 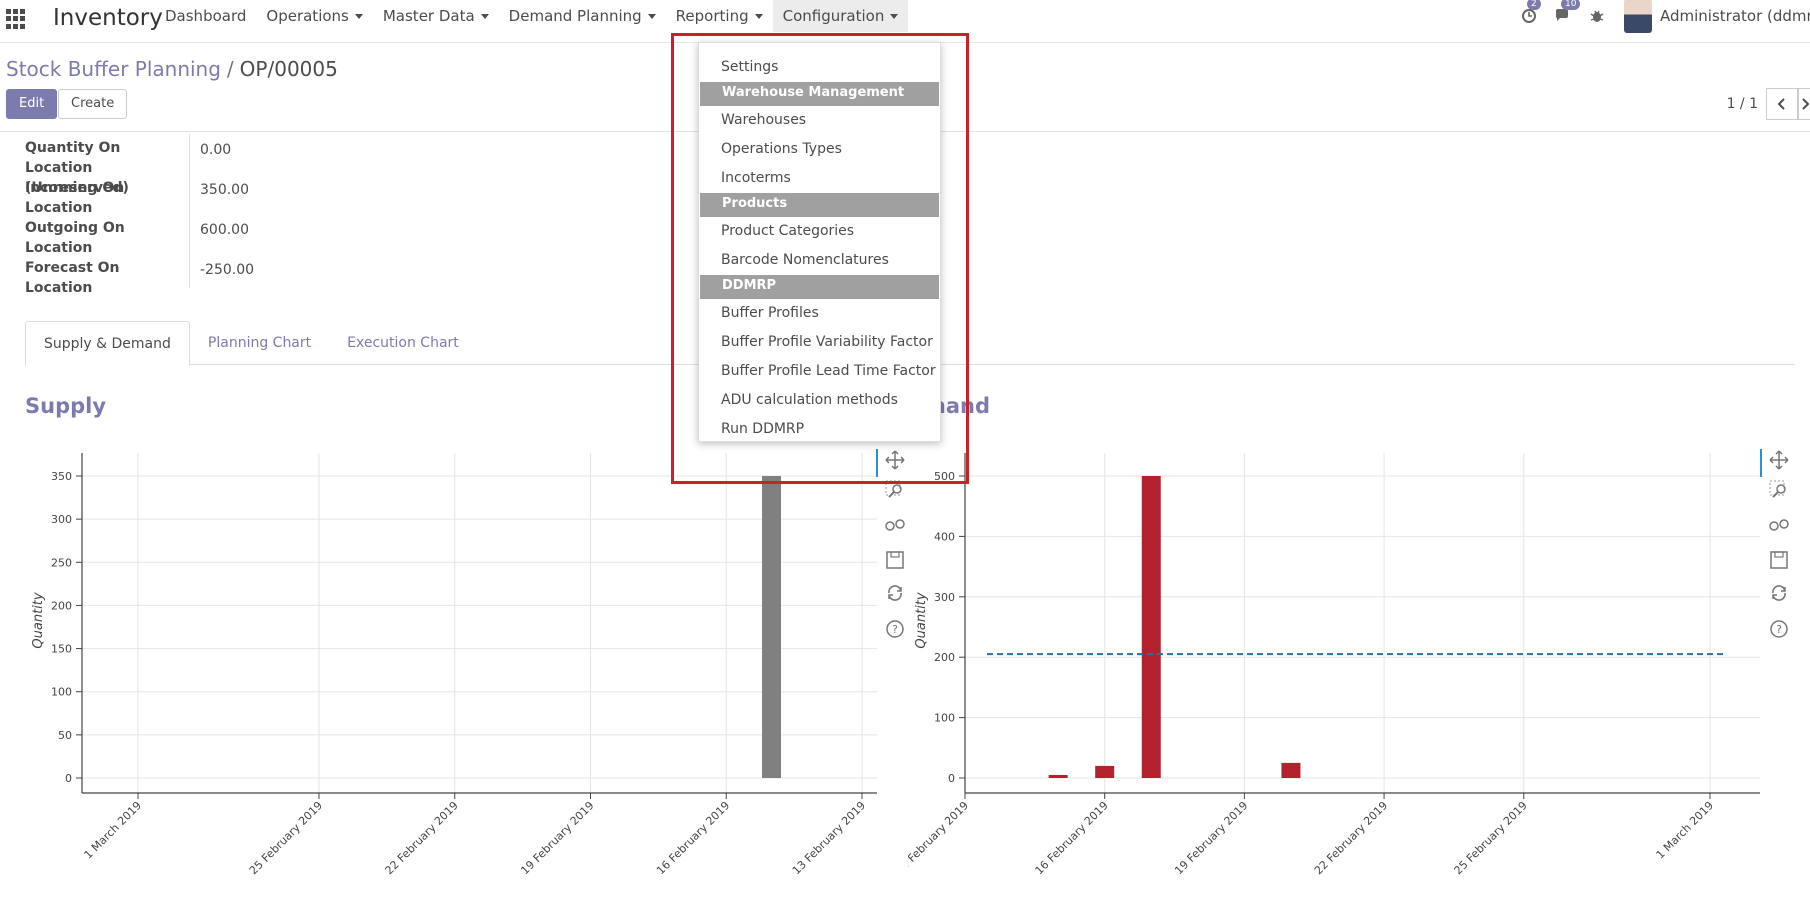 I want to click on messages-button: 10, so click(x=1563, y=16).